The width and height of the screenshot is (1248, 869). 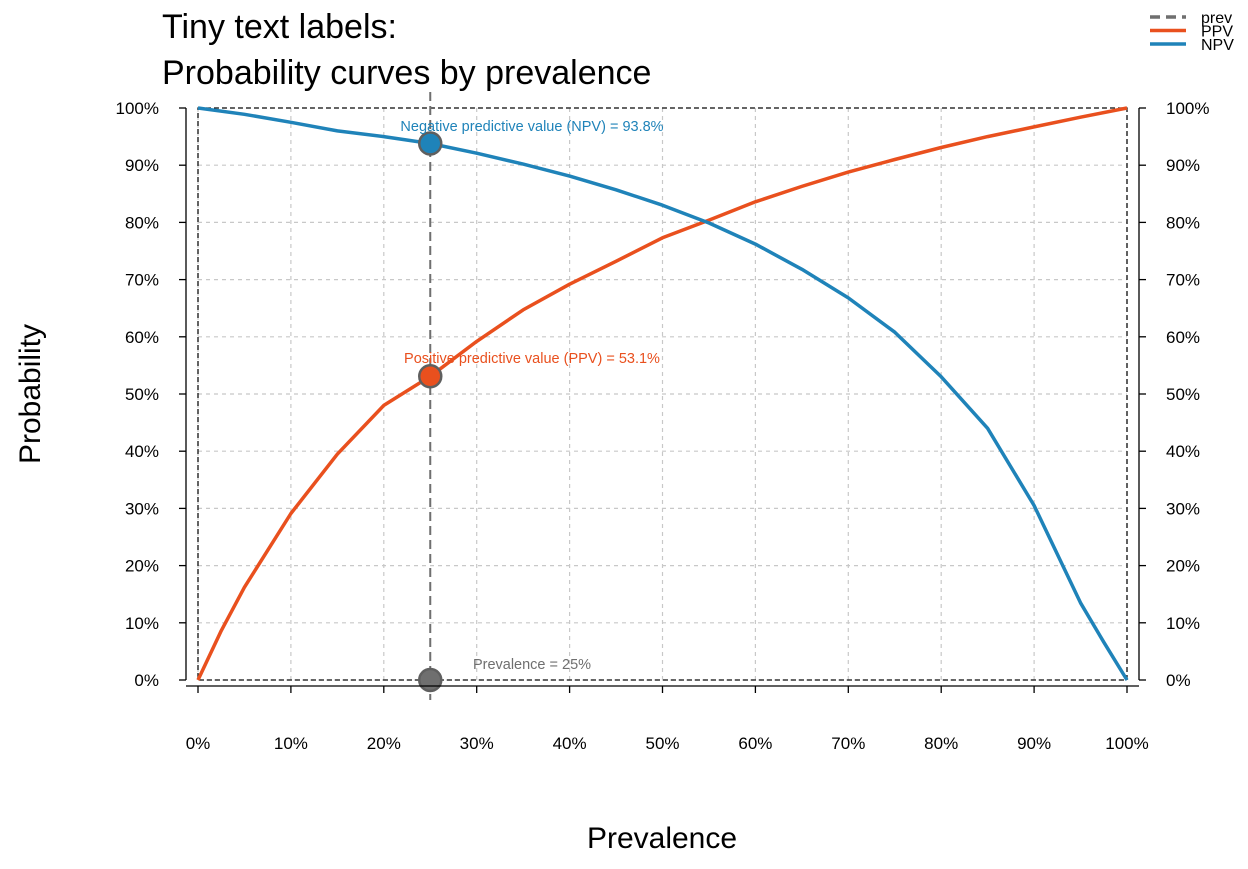 What do you see at coordinates (531, 127) in the screenshot?
I see `npv-annotation: Negative predictive value (NPV) = 93.8%` at bounding box center [531, 127].